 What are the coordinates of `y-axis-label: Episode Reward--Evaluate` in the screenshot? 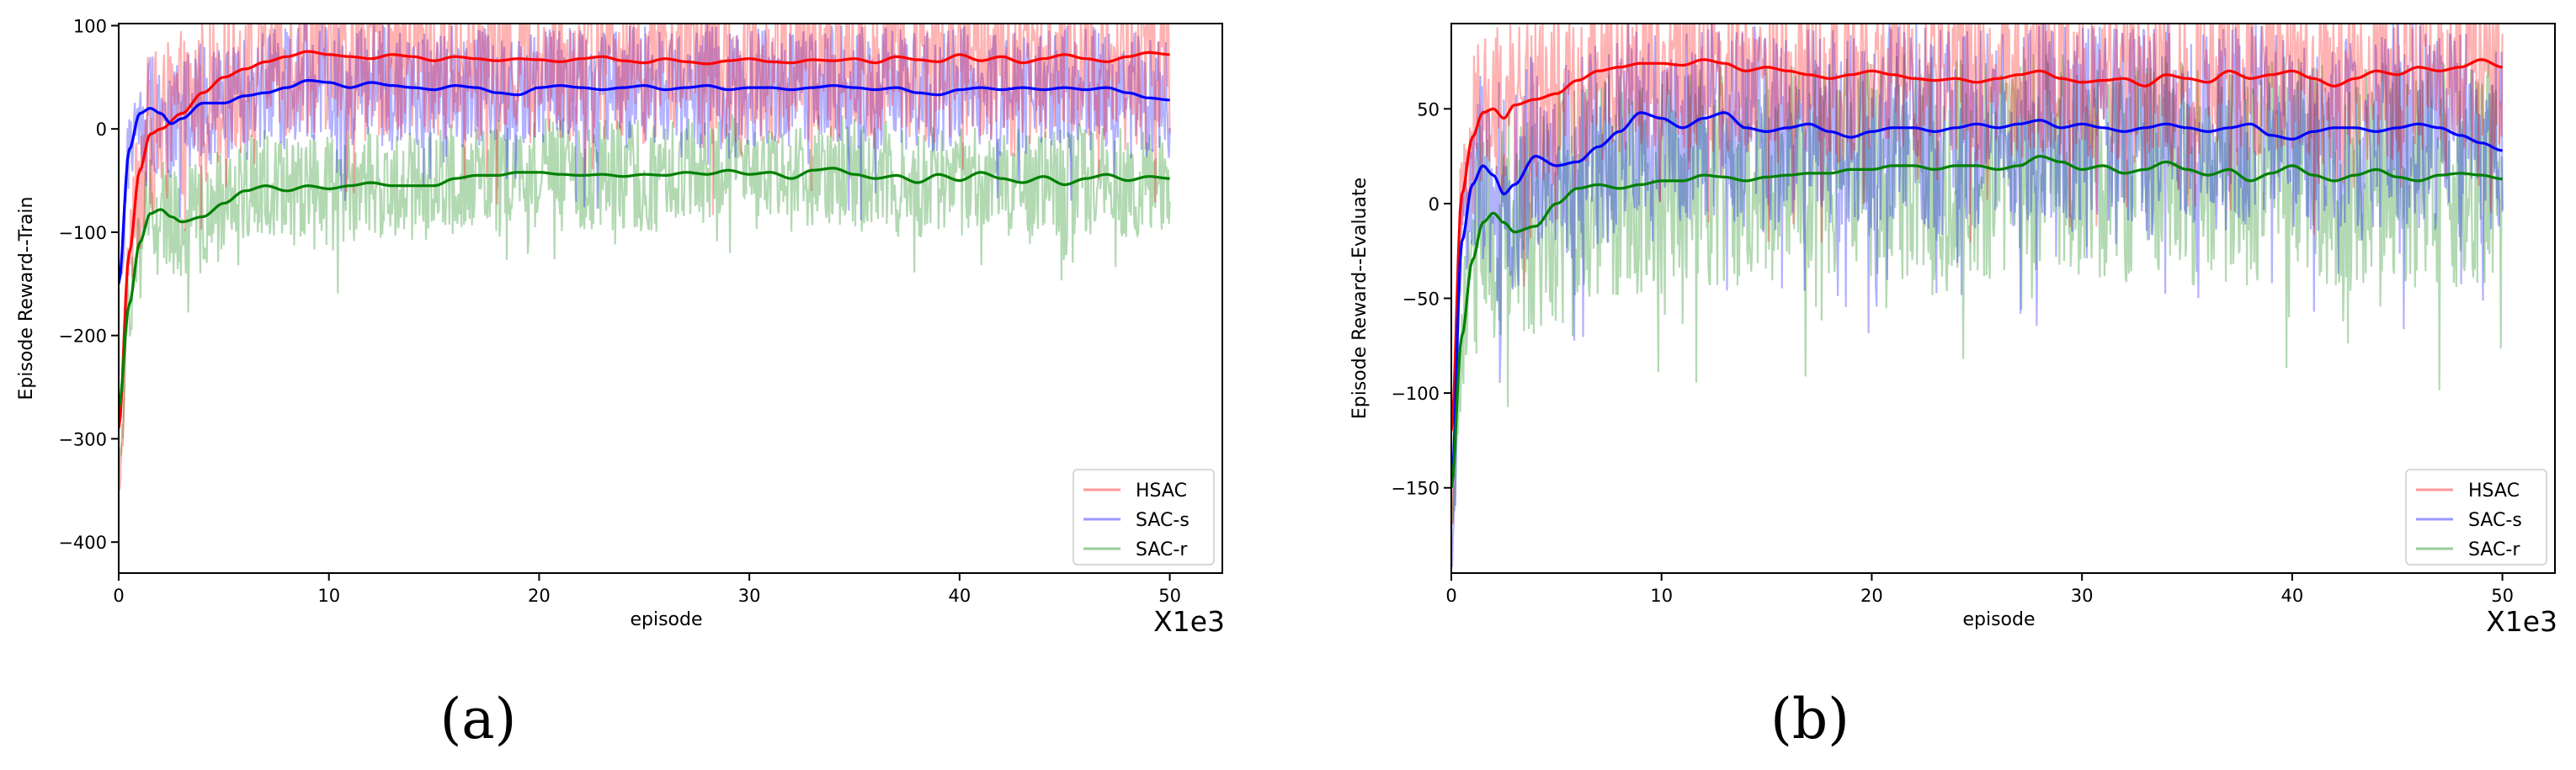 It's located at (1360, 298).